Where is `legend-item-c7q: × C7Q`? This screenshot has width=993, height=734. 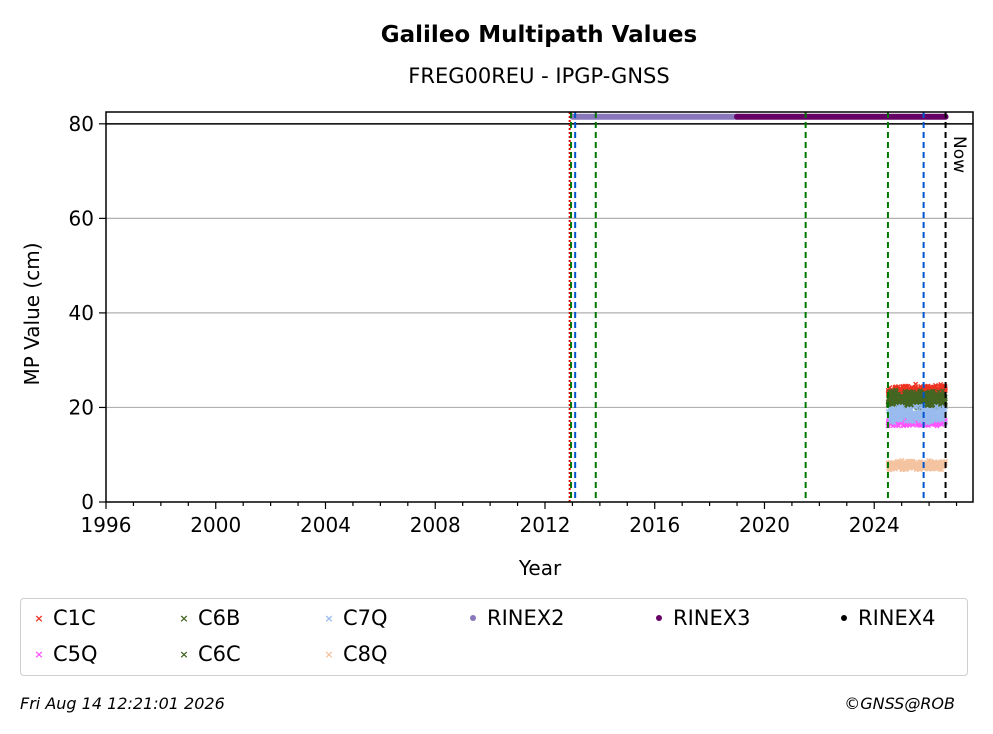 legend-item-c7q: × C7Q is located at coordinates (353, 618).